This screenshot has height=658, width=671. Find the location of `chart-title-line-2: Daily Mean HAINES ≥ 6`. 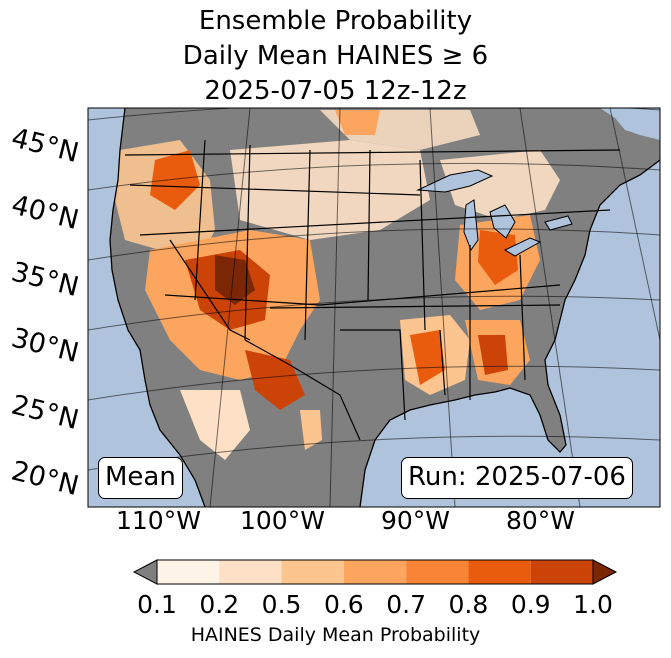

chart-title-line-2: Daily Mean HAINES ≥ 6 is located at coordinates (335, 56).